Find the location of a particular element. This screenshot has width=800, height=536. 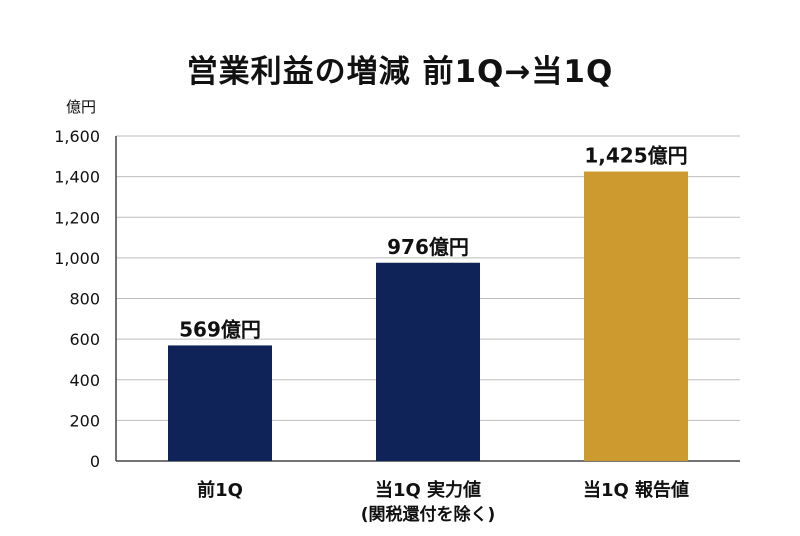

data-label: 1,425億円 is located at coordinates (635, 156).